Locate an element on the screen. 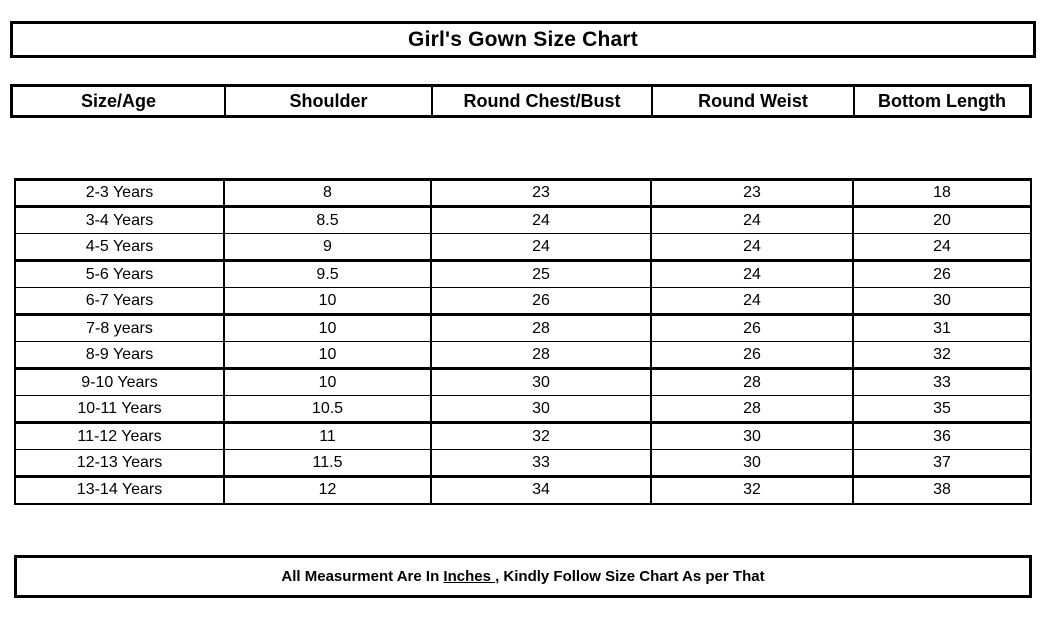  table-row: 3-4 Years 8.5 24 24 20 is located at coordinates (523, 220).